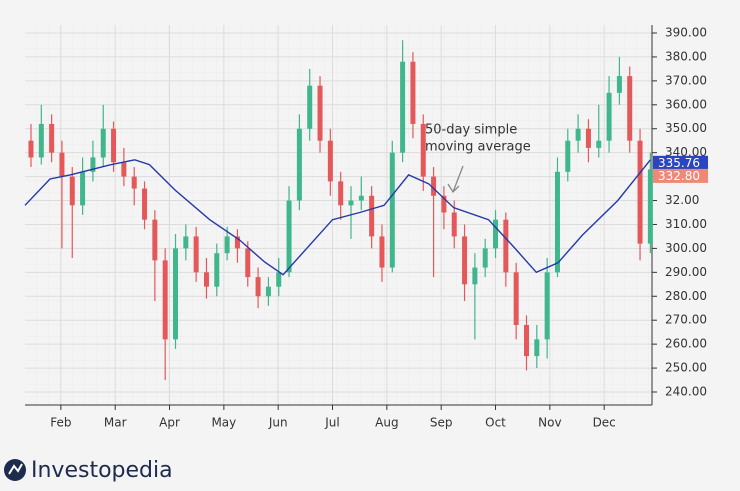 This screenshot has width=740, height=491. What do you see at coordinates (686, 272) in the screenshot?
I see `y-tick-label: 290.00` at bounding box center [686, 272].